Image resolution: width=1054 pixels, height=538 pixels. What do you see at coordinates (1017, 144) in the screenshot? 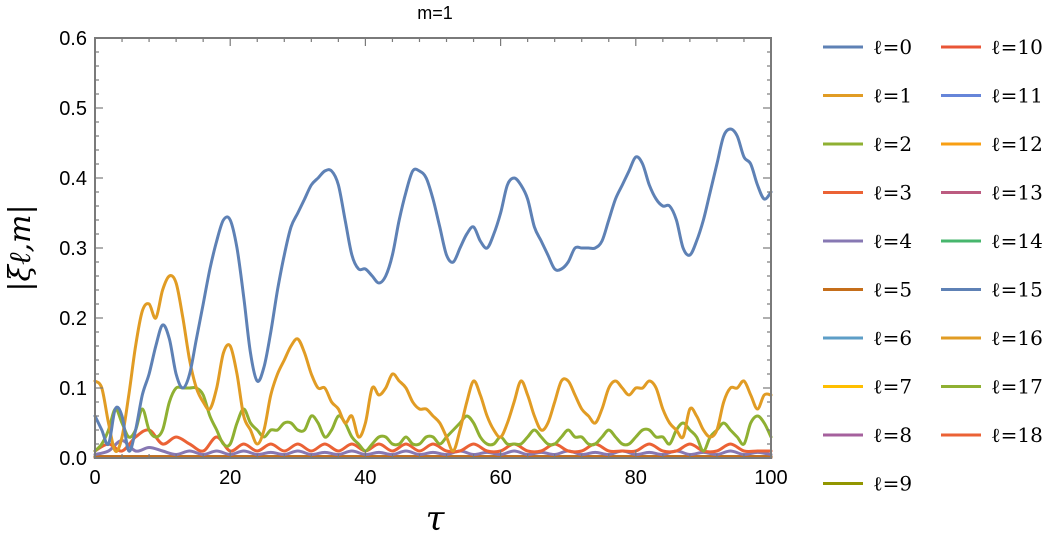
I see `legend-label: ℓ=12` at bounding box center [1017, 144].